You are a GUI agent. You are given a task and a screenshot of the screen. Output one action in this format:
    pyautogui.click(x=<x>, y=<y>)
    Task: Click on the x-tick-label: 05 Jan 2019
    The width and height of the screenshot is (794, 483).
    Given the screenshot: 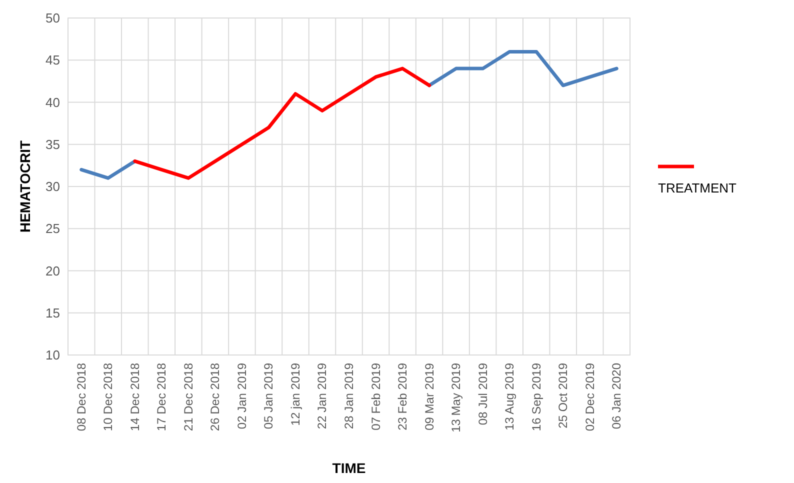 What is the action you would take?
    pyautogui.click(x=269, y=396)
    